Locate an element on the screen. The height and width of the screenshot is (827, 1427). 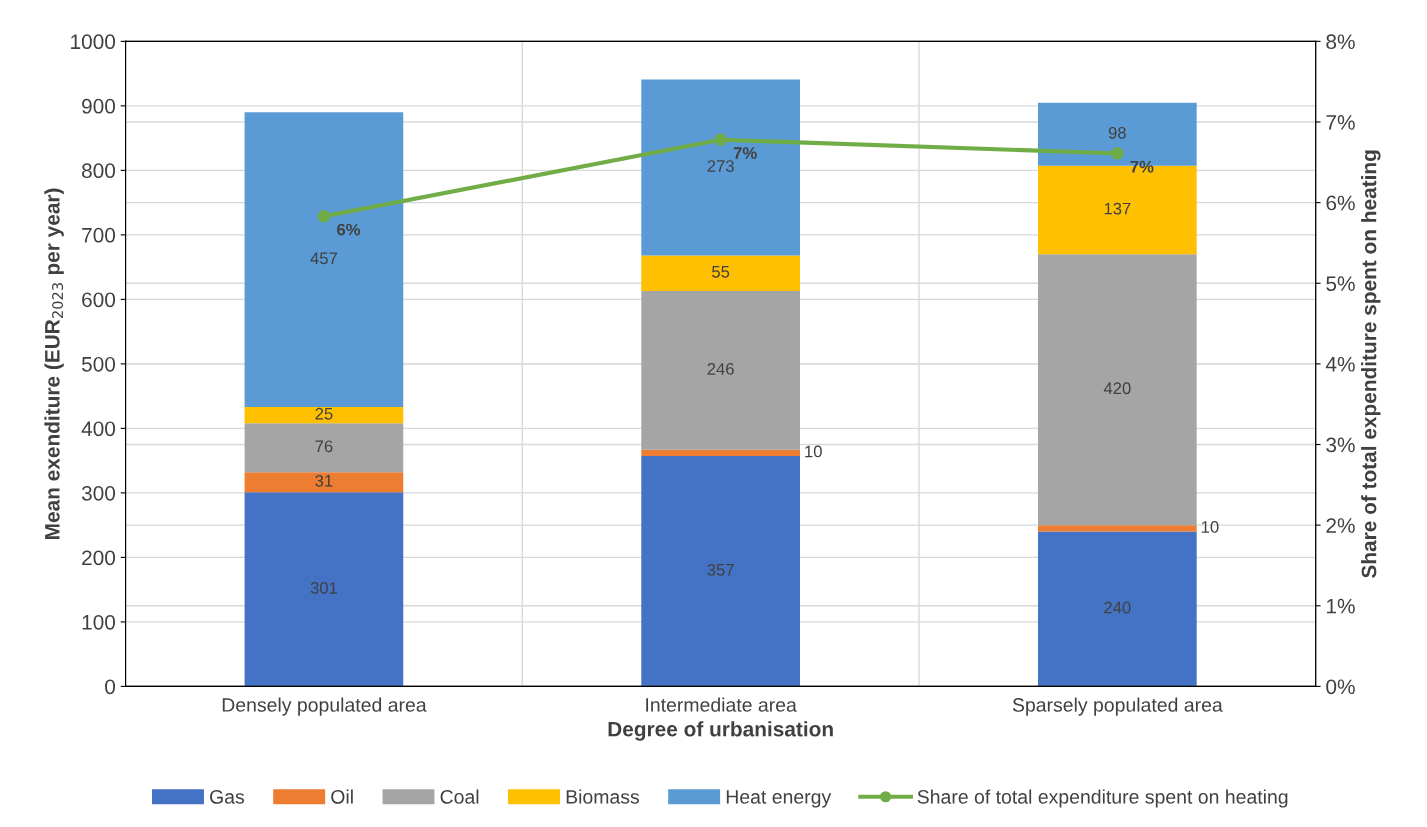
legend-label: Coal is located at coordinates (459, 796).